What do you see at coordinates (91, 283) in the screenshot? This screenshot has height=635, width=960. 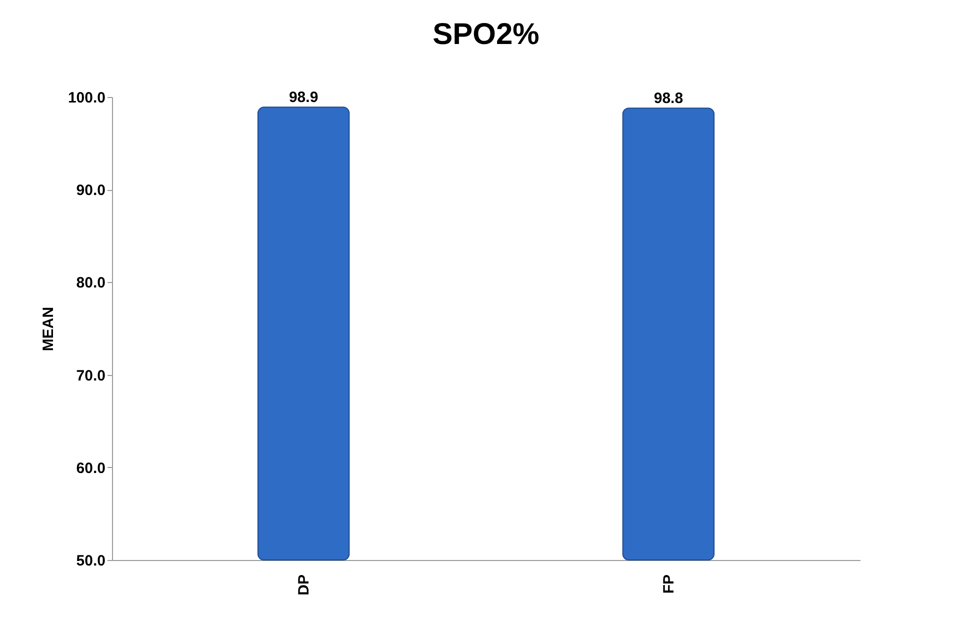 I see `y-tick-label: 80.0` at bounding box center [91, 283].